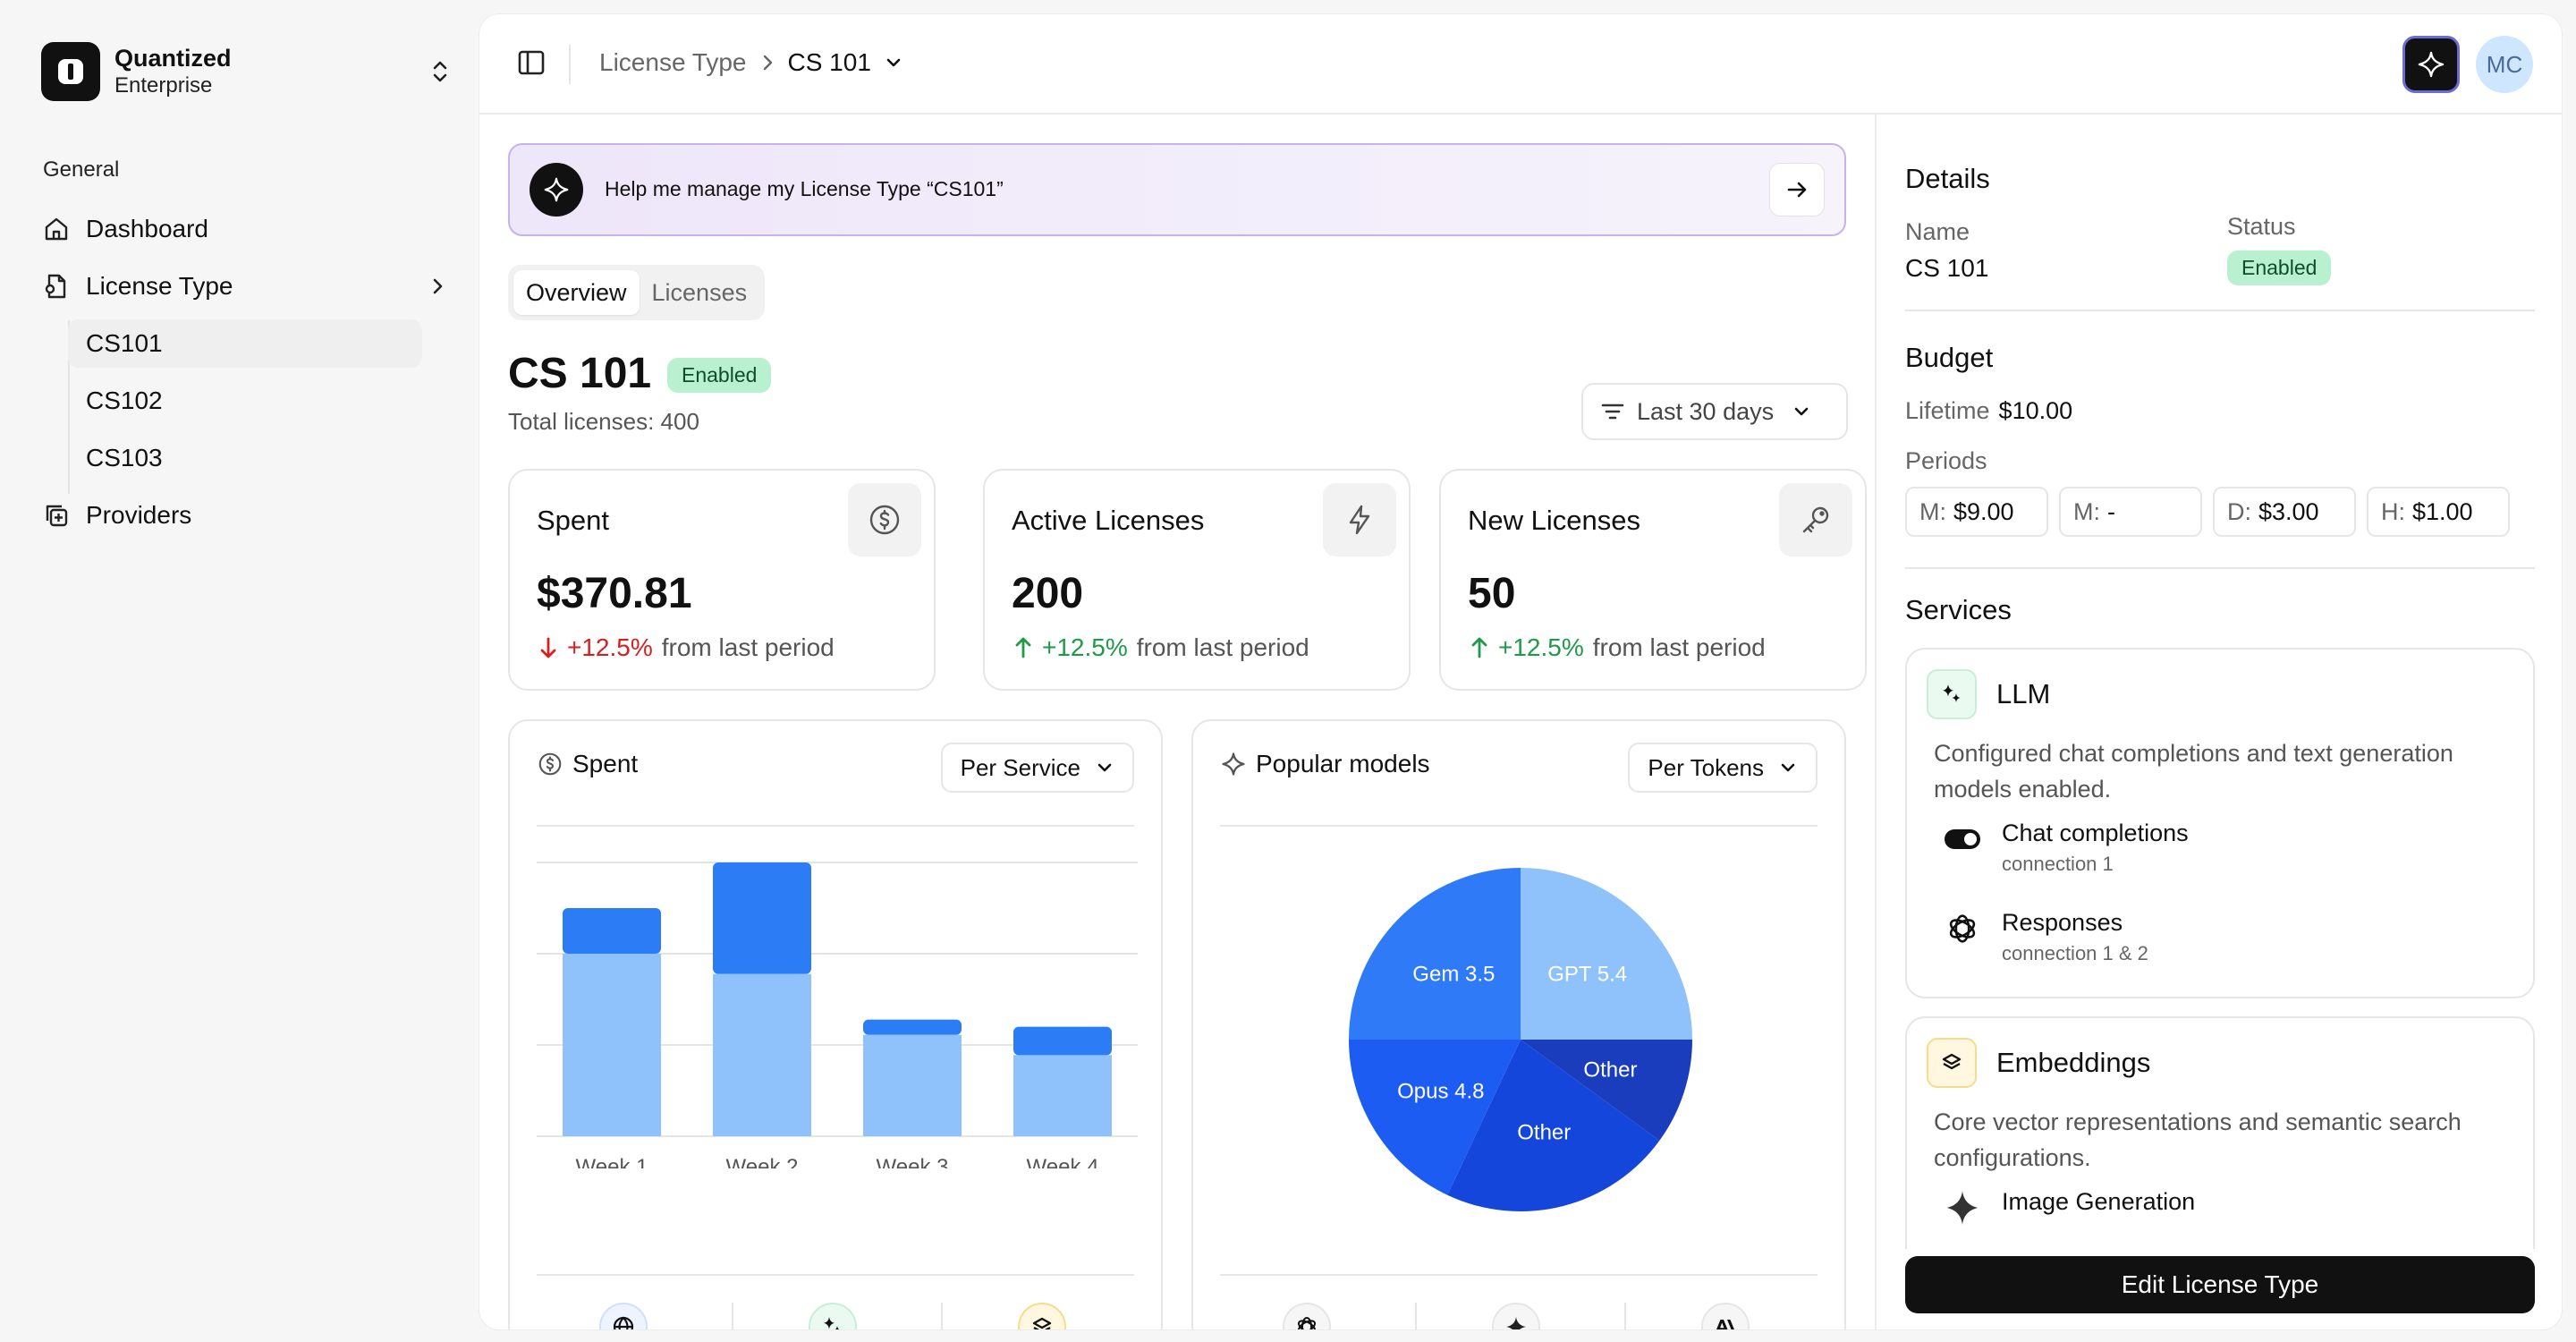 The height and width of the screenshot is (1342, 2576). I want to click on stat-card-spent: Spent $370.81 +12.5% from last period, so click(722, 580).